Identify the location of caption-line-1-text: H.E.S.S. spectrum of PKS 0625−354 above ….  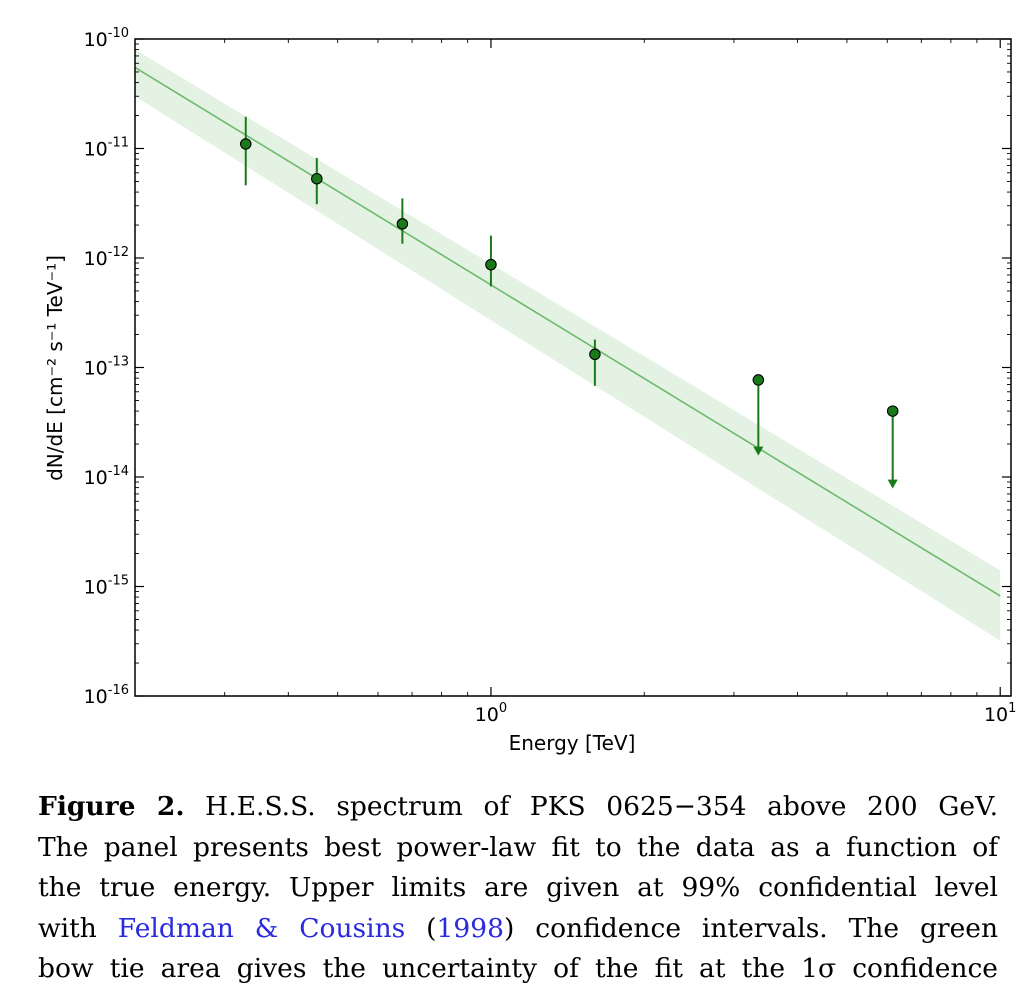
(591, 806).